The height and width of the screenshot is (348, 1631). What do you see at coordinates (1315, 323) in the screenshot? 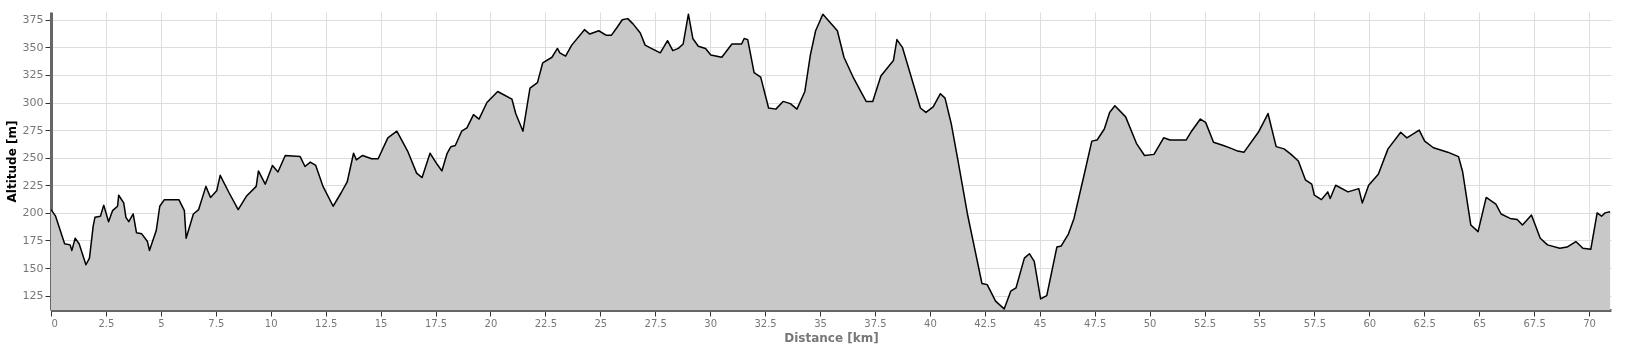
I see `x-tick-label: 57.5` at bounding box center [1315, 323].